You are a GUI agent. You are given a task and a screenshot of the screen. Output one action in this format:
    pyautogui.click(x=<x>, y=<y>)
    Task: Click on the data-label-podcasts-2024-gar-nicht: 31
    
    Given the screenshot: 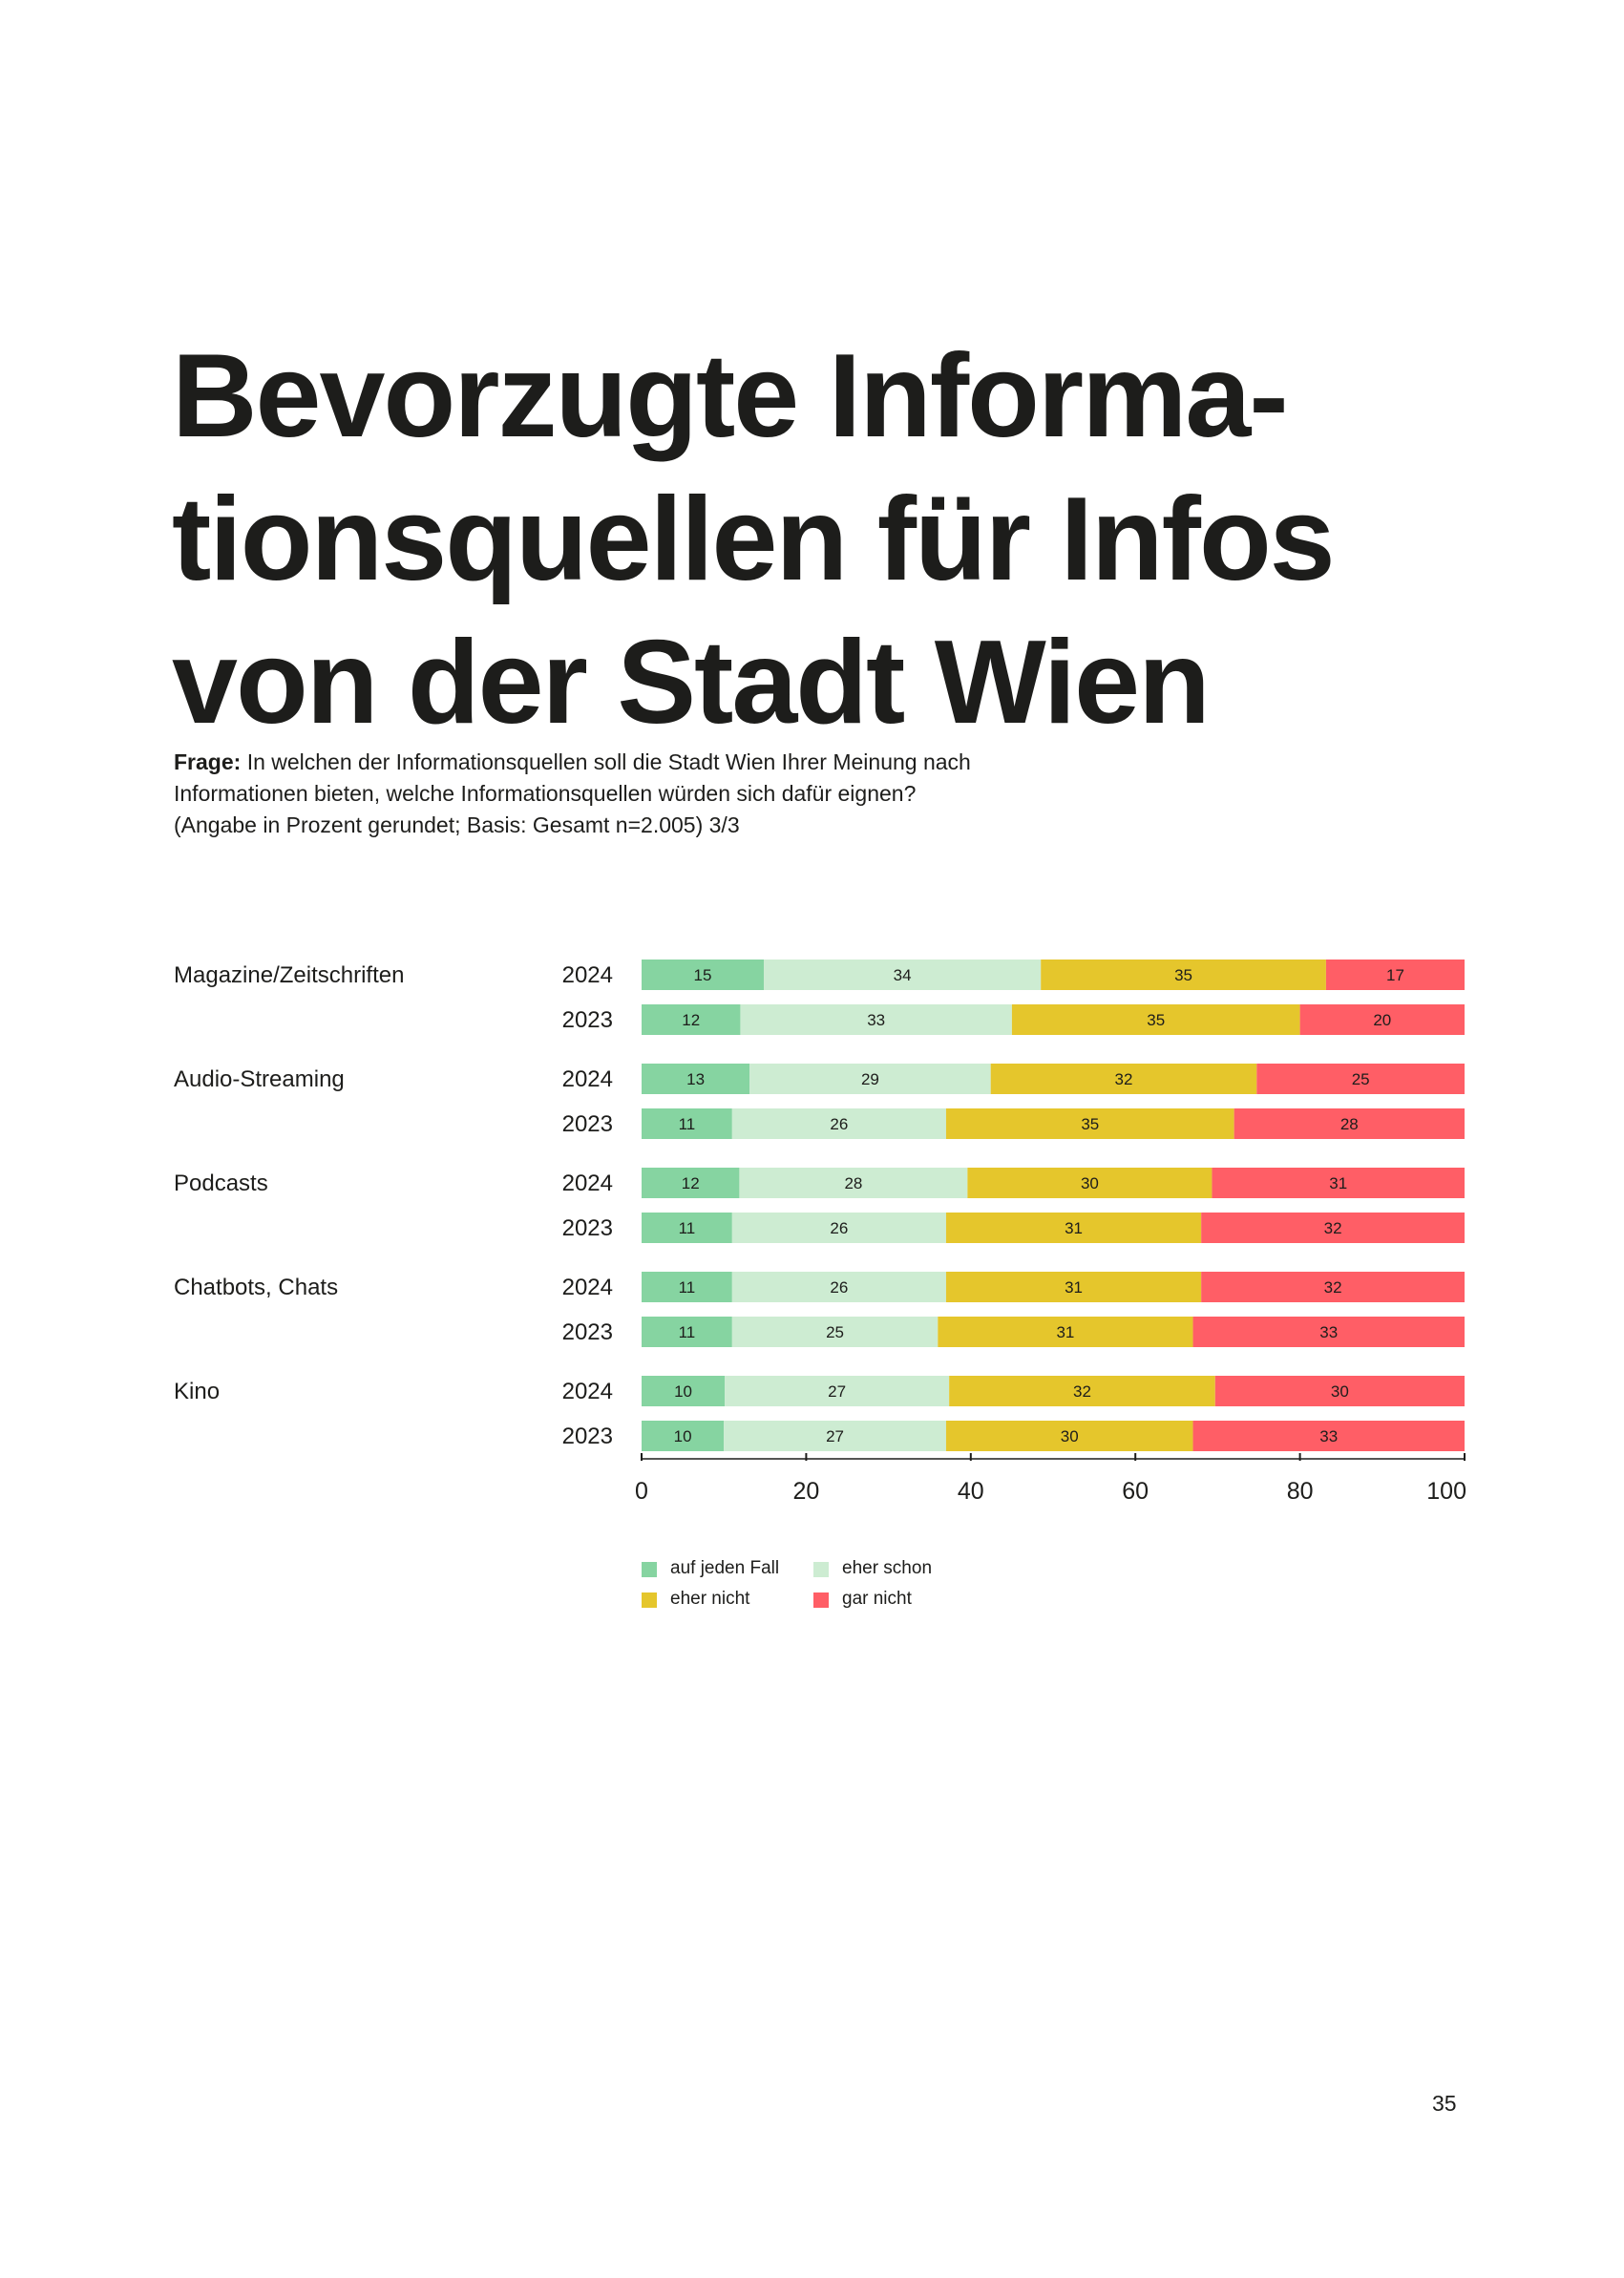 What is the action you would take?
    pyautogui.click(x=1338, y=1183)
    